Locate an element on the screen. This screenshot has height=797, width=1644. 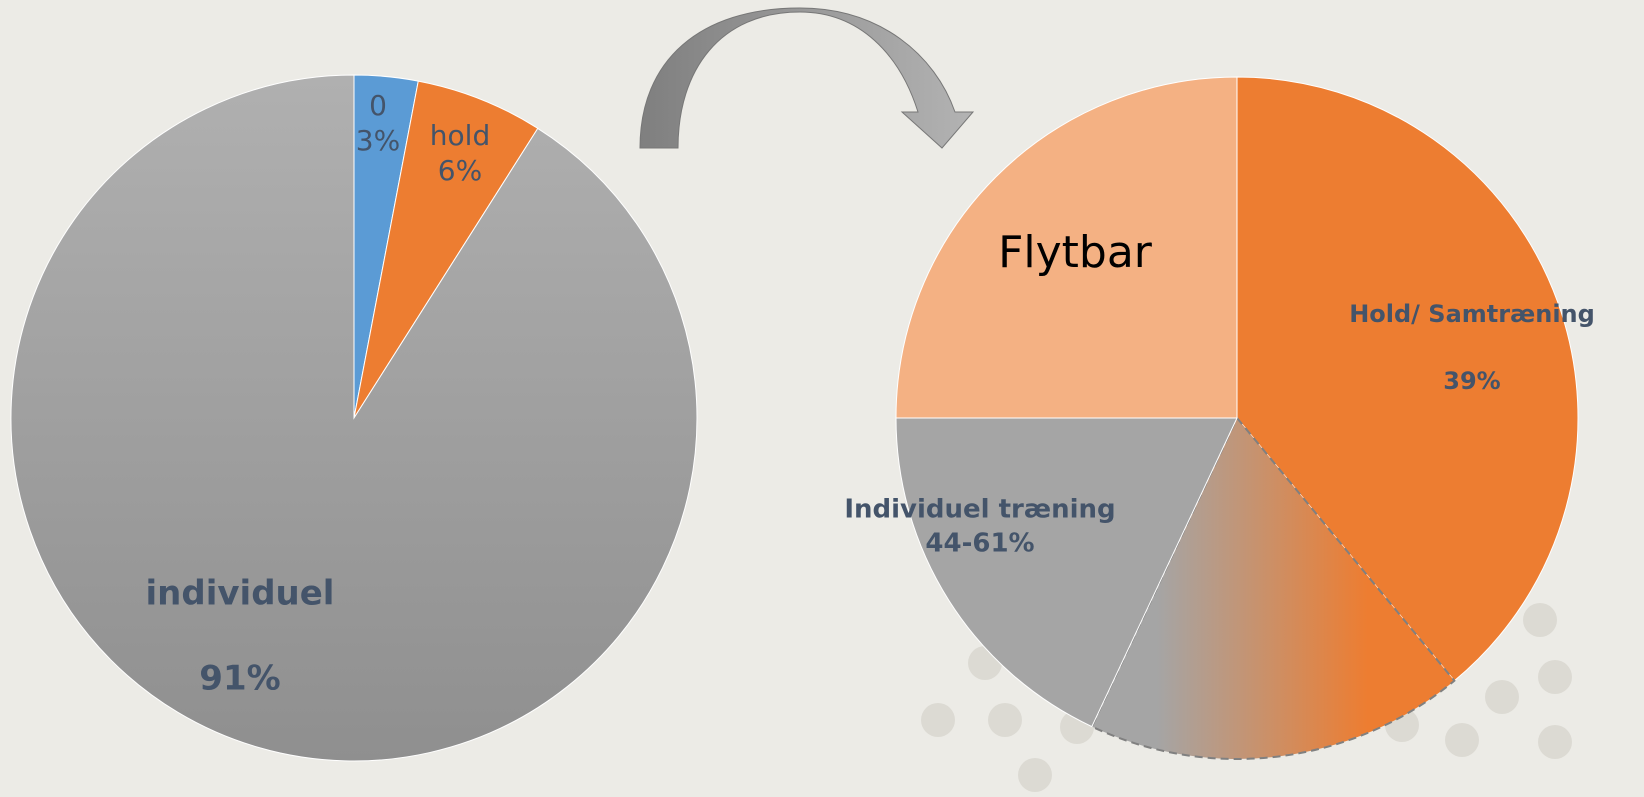
annotation: 44-61% is located at coordinates (979, 544).